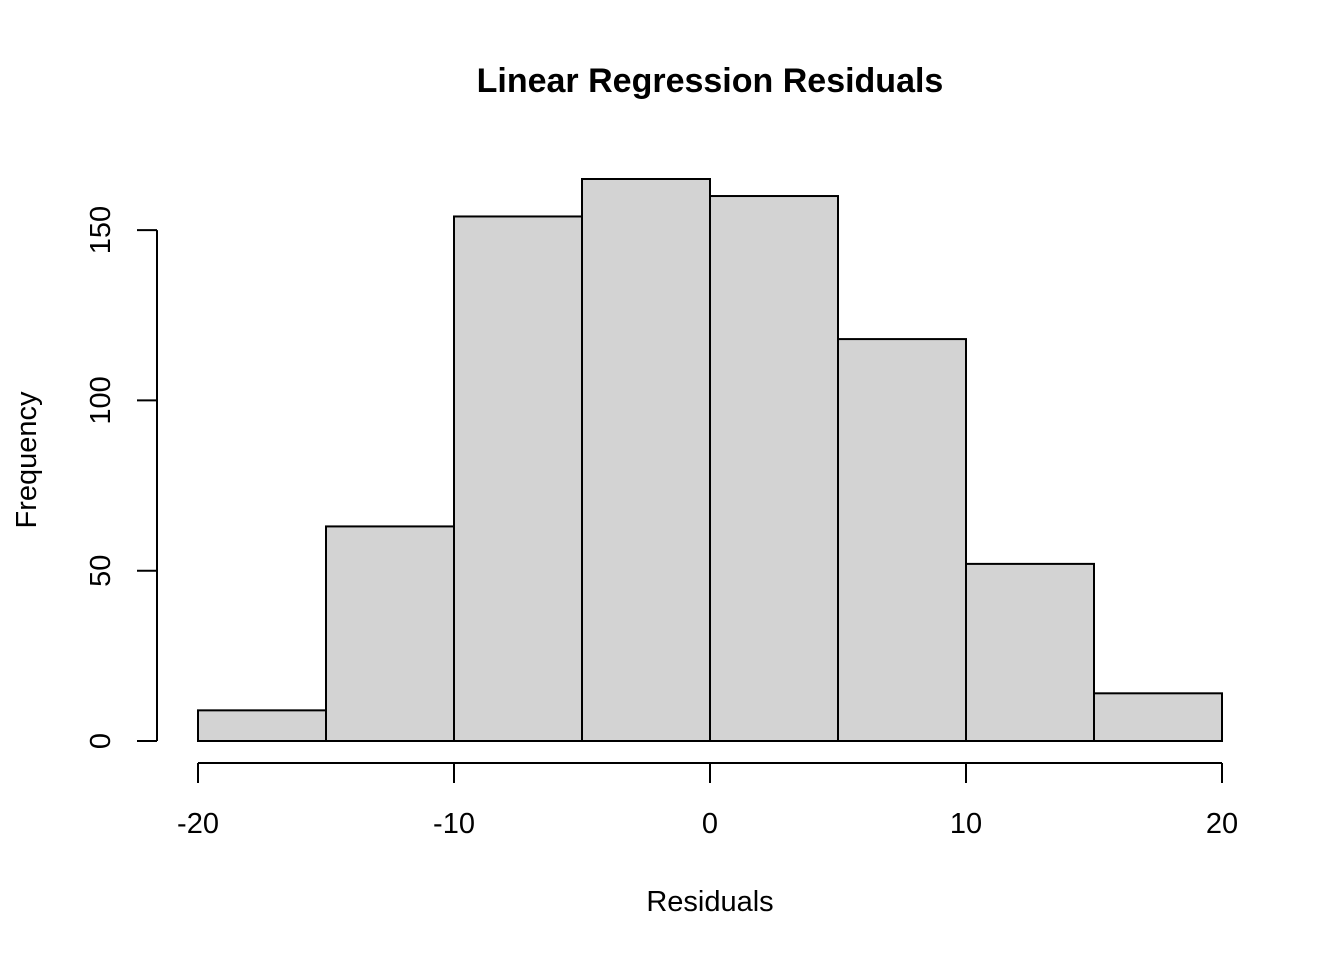  What do you see at coordinates (710, 824) in the screenshot?
I see `x-tick-label-2: 0` at bounding box center [710, 824].